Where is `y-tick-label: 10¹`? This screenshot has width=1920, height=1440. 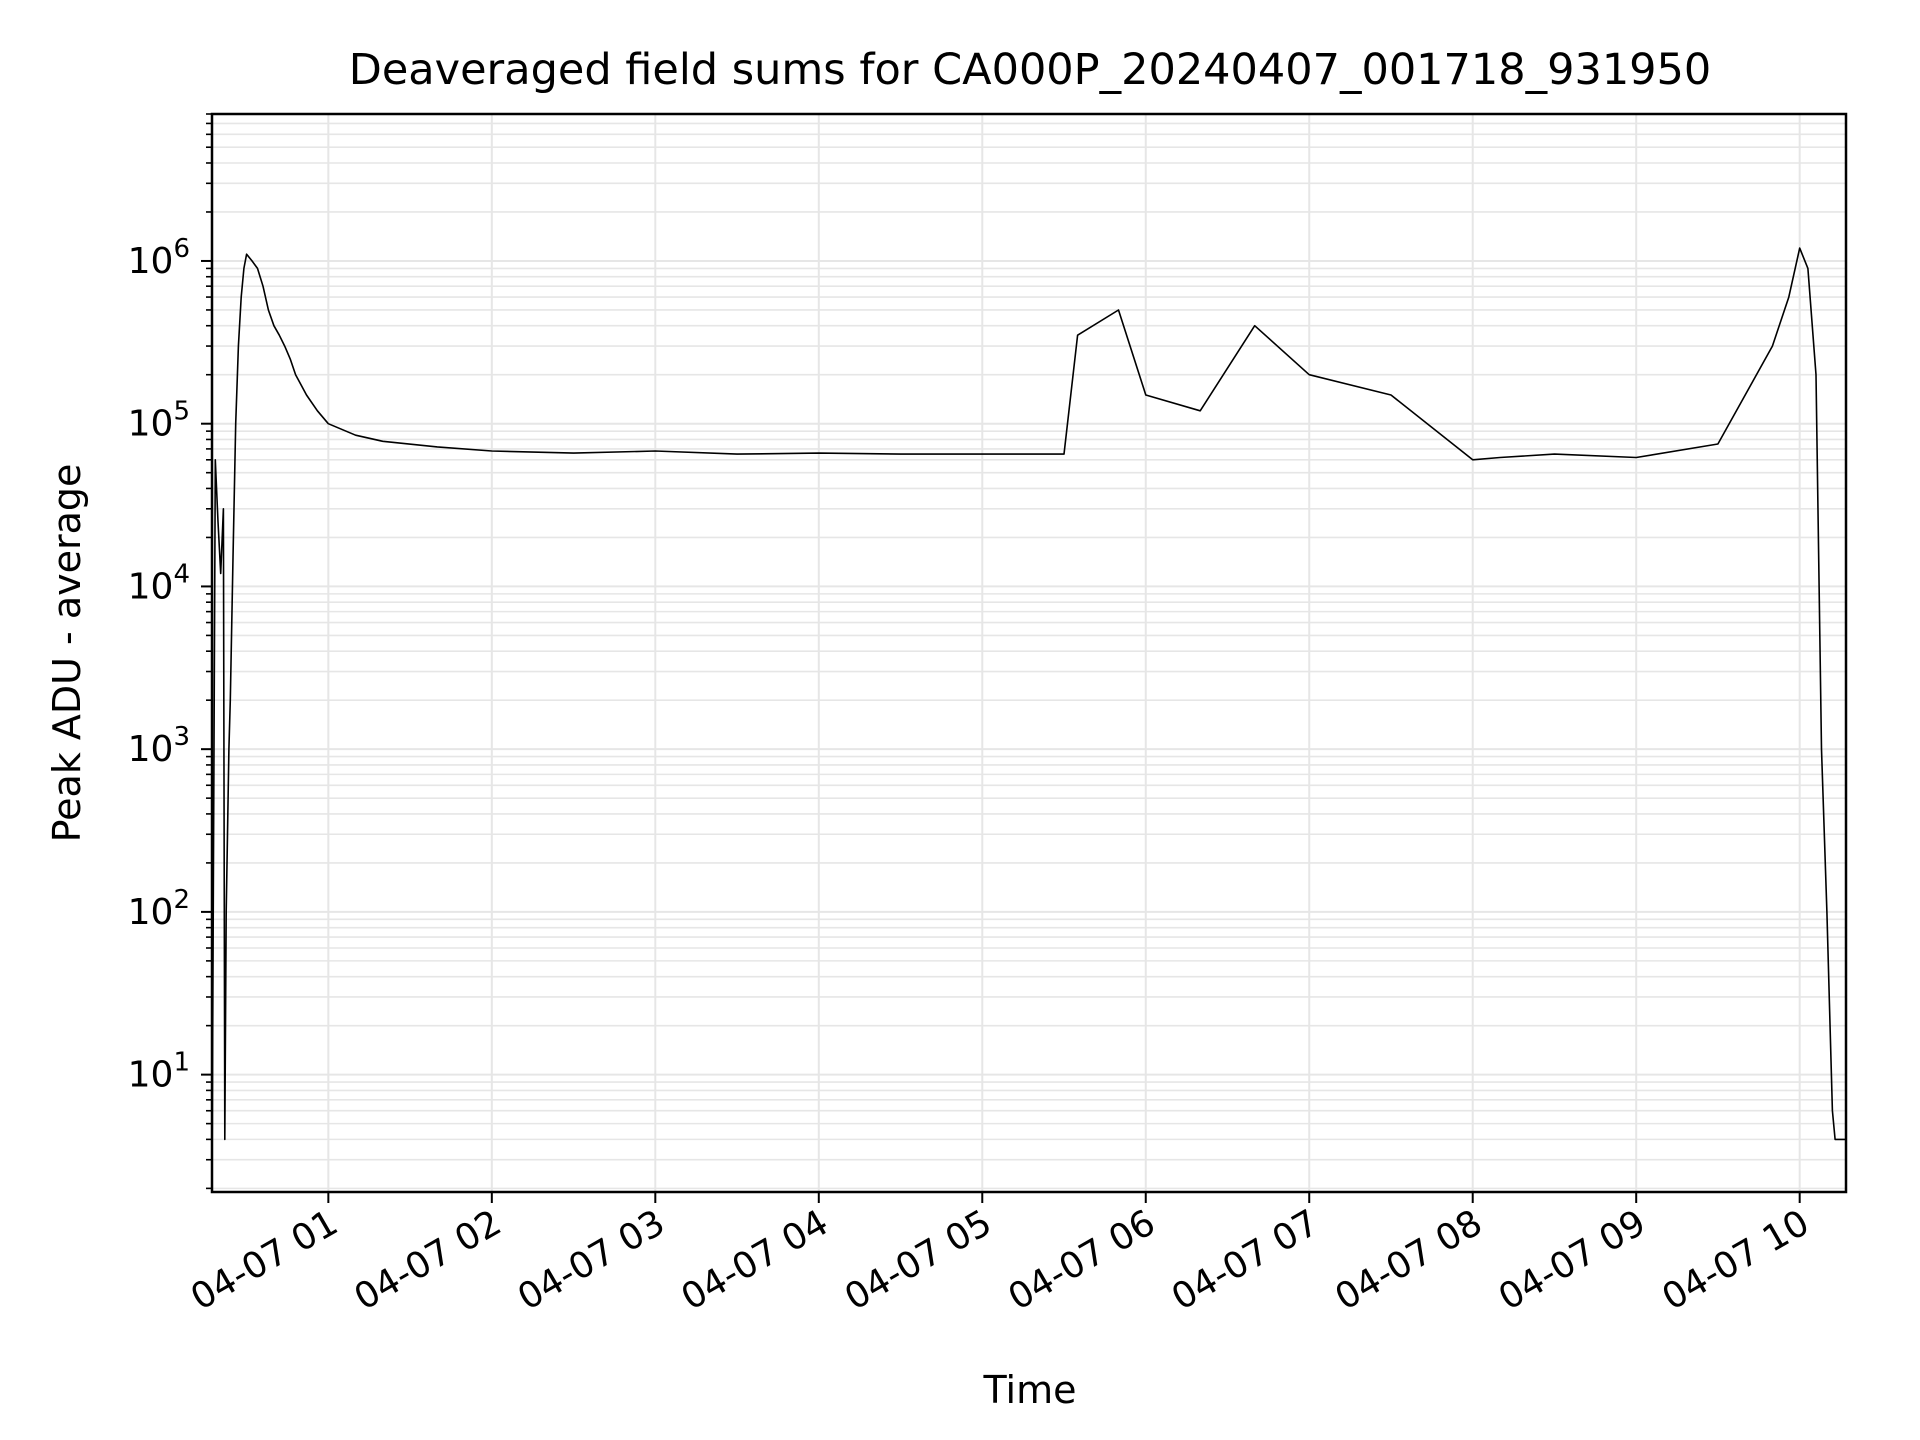 y-tick-label: 10¹ is located at coordinates (159, 1072).